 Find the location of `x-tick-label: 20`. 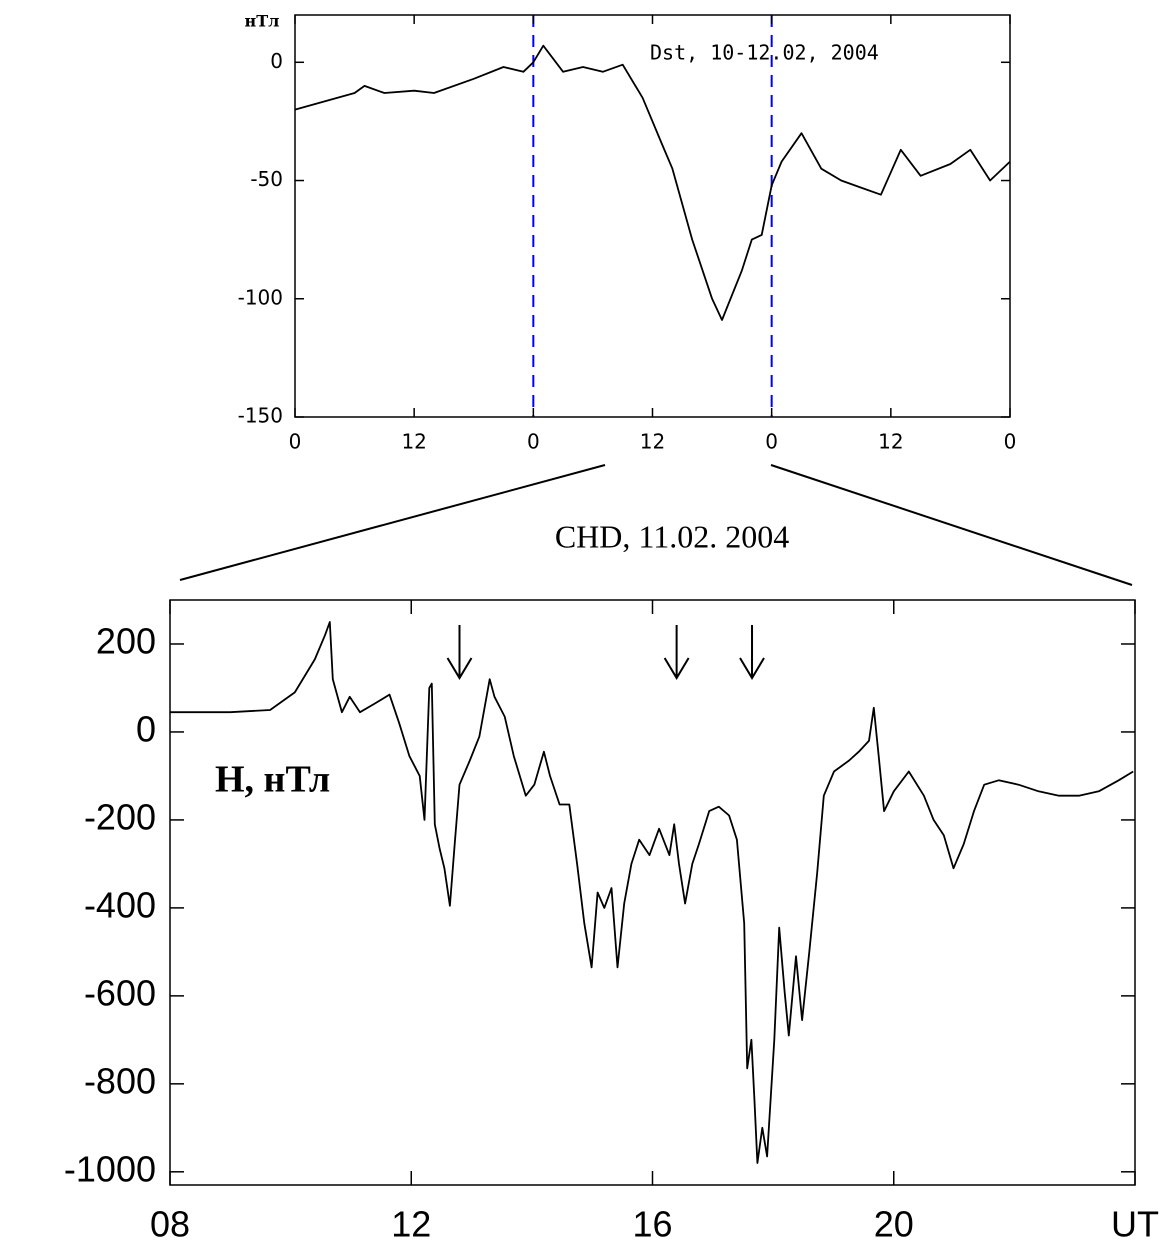

x-tick-label: 20 is located at coordinates (894, 1224).